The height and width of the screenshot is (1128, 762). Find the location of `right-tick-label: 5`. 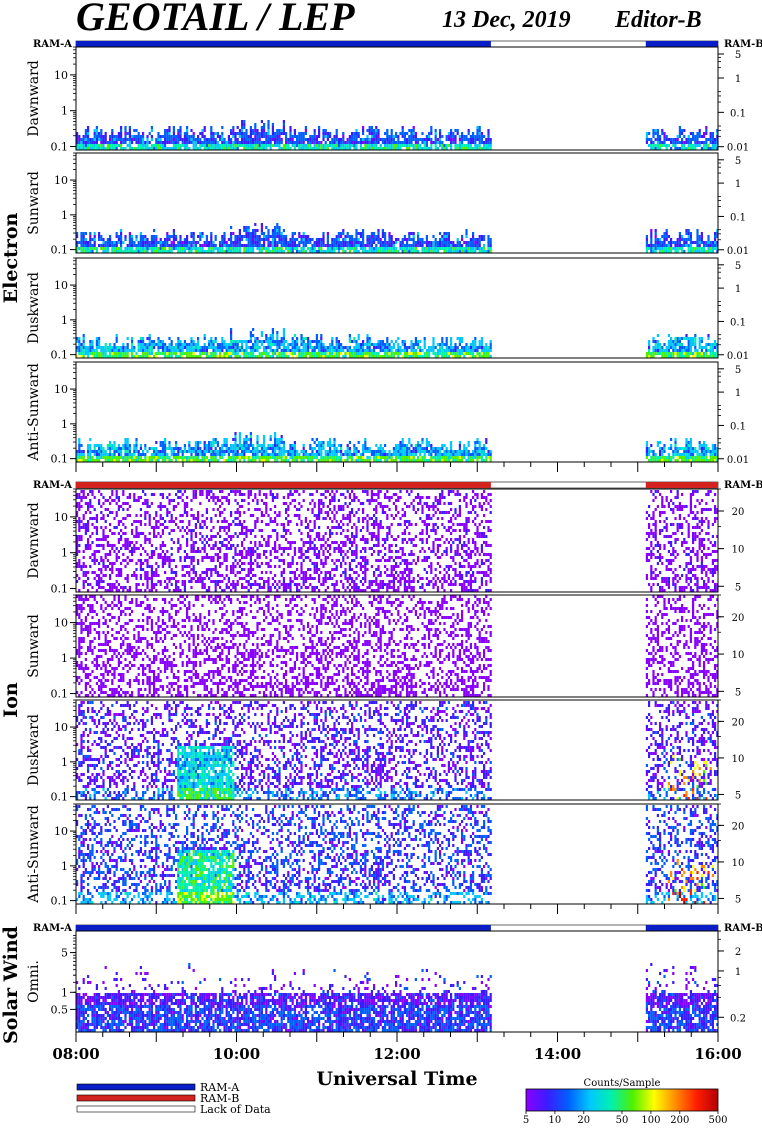

right-tick-label: 5 is located at coordinates (738, 161).